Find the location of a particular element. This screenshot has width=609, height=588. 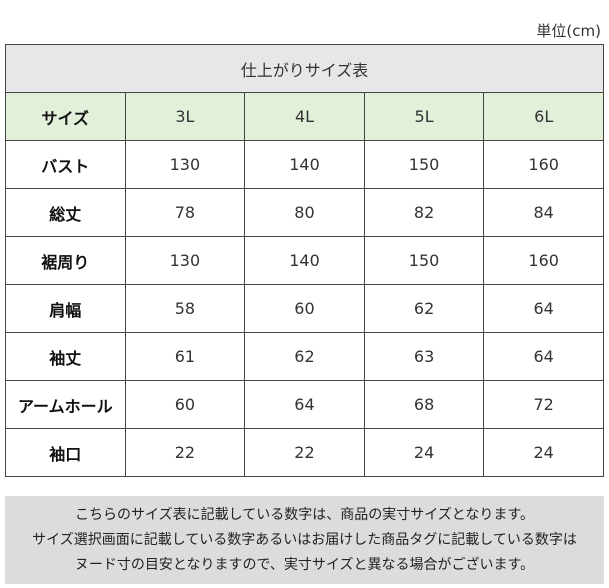

cell-value: 82 is located at coordinates (424, 212).